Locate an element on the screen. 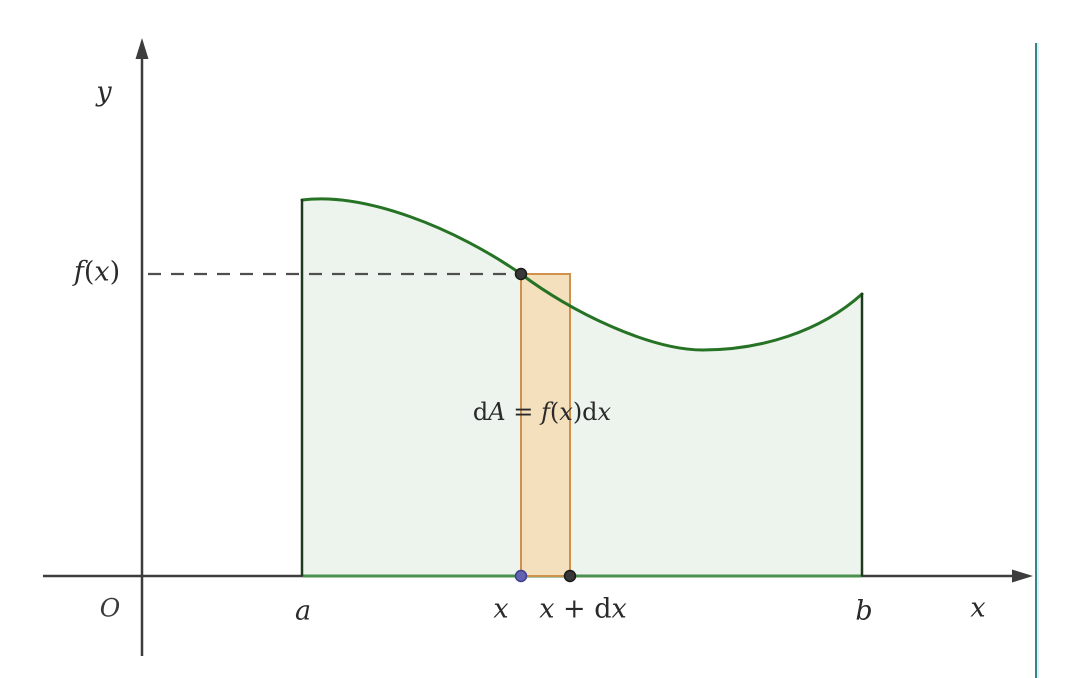 Image resolution: width=1078 pixels, height=678 pixels. differential-strip is located at coordinates (545, 425).